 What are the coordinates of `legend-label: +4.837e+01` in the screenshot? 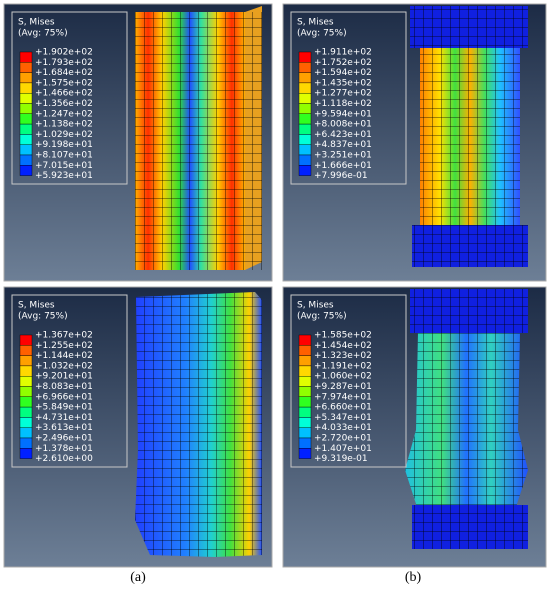 It's located at (343, 145).